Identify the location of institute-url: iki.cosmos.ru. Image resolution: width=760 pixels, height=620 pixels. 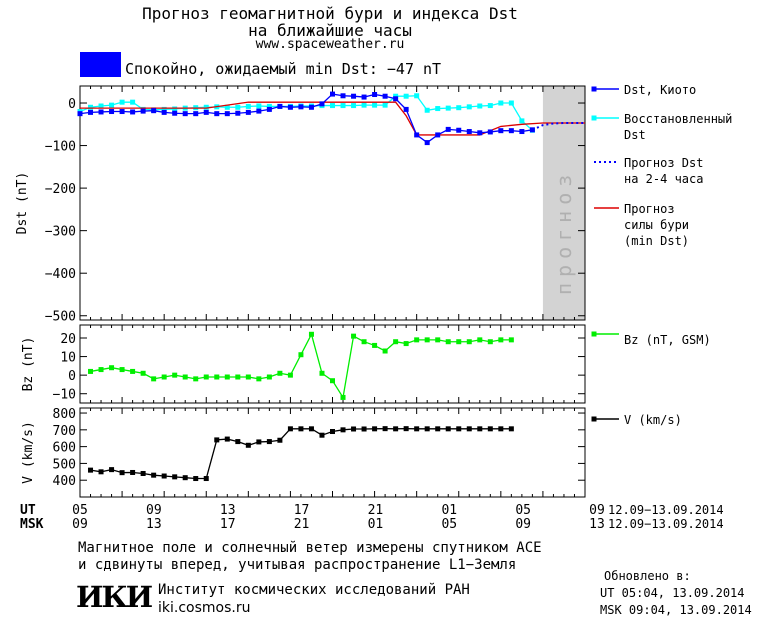
(204, 608).